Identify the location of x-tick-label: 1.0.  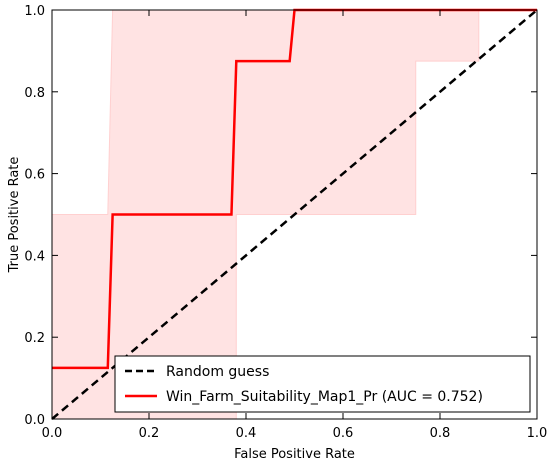
(537, 433).